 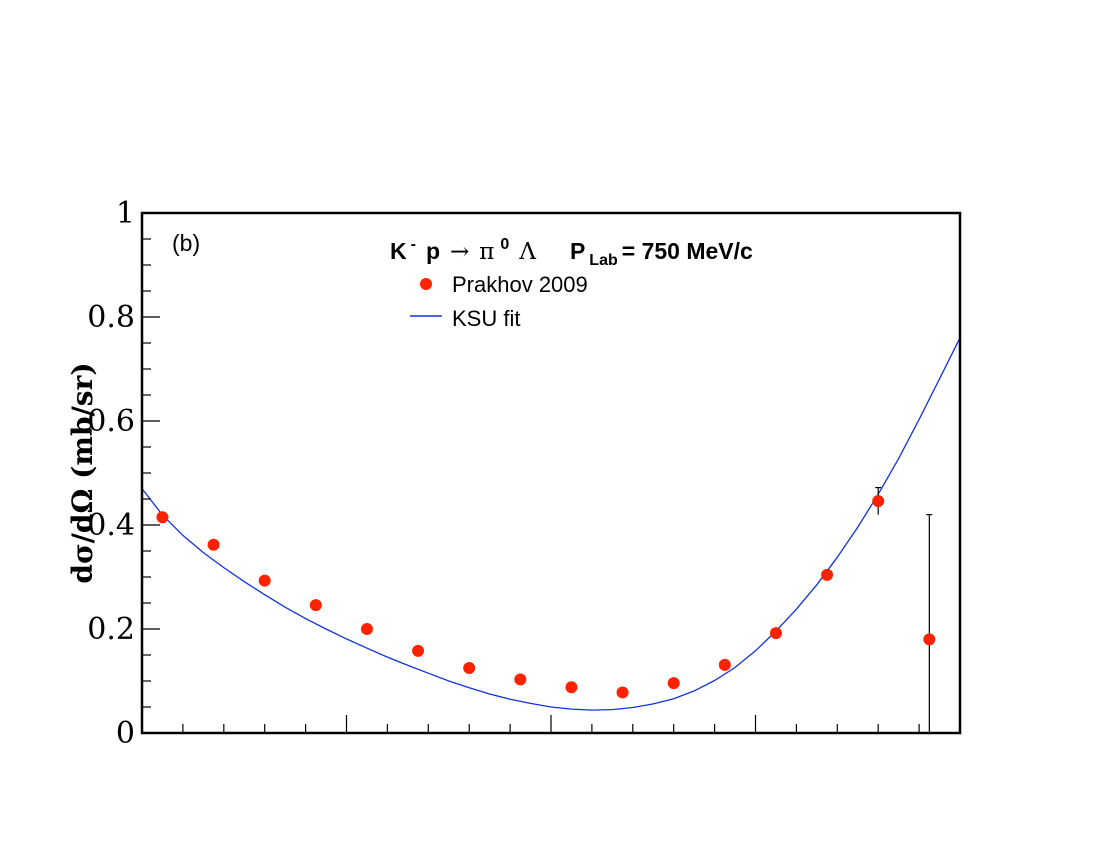 What do you see at coordinates (111, 525) in the screenshot?
I see `y-tick-label: 0.4` at bounding box center [111, 525].